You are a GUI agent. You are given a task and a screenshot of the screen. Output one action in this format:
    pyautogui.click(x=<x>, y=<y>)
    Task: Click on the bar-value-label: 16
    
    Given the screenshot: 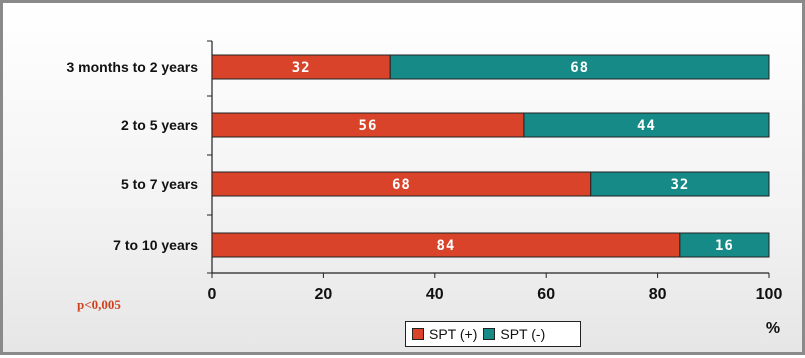 What is the action you would take?
    pyautogui.click(x=724, y=246)
    